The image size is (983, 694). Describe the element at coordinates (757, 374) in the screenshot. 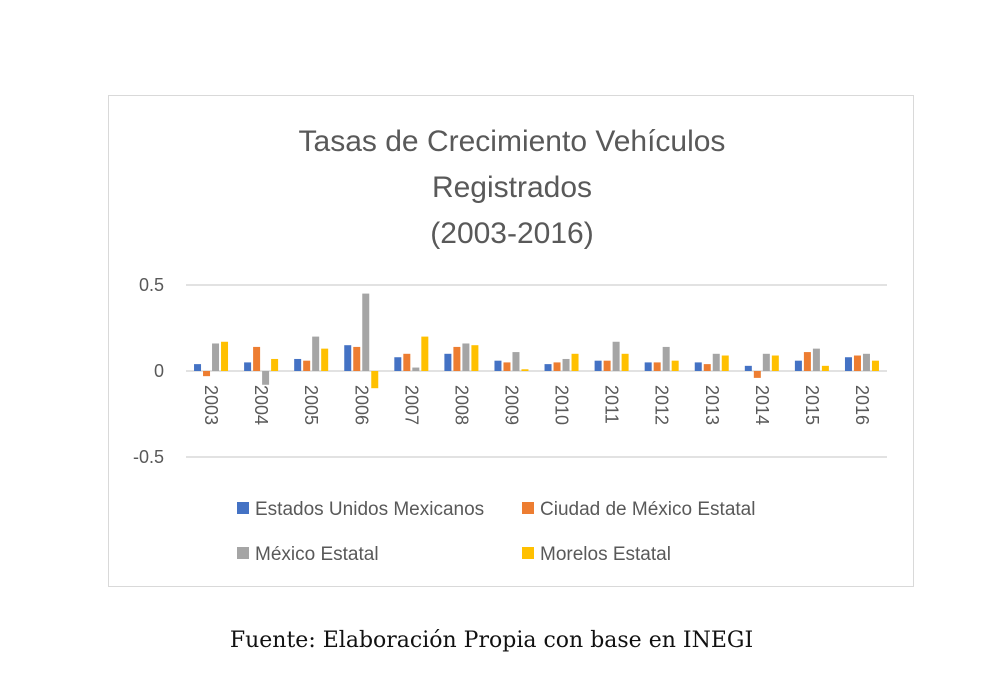

I see `bar-ciudad-de-m-xico-estatal-2014` at that location.